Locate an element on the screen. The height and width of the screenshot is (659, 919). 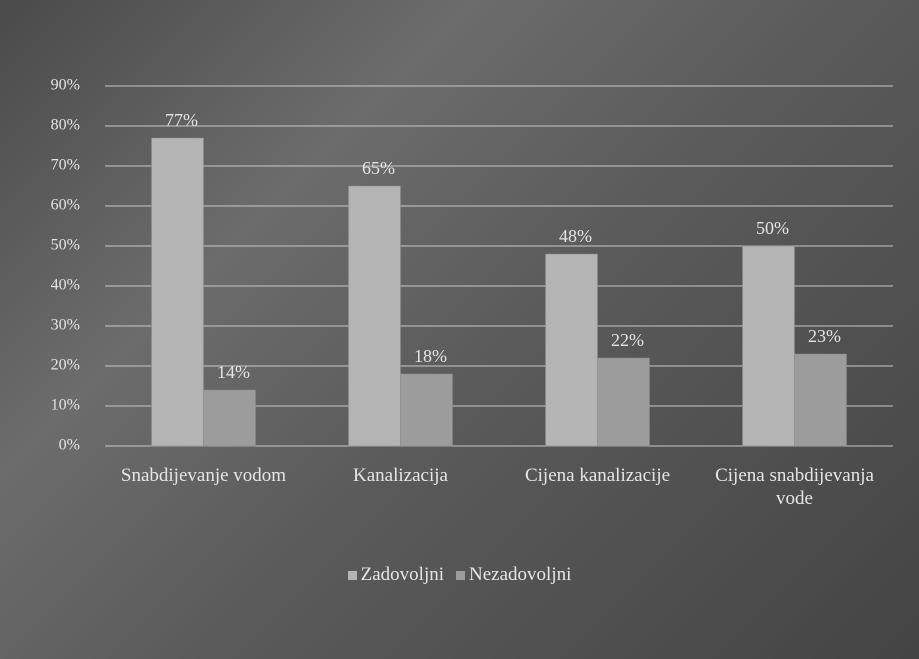
data-label: 14% is located at coordinates (233, 372).